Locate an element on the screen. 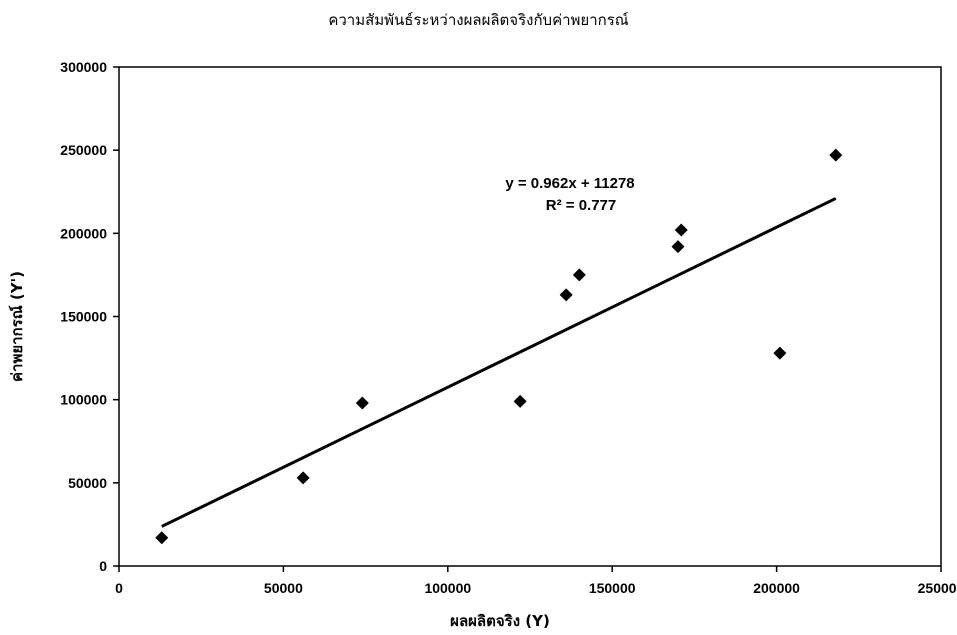 Image resolution: width=957 pixels, height=635 pixels. y-tick-label: 300000 is located at coordinates (83, 67).